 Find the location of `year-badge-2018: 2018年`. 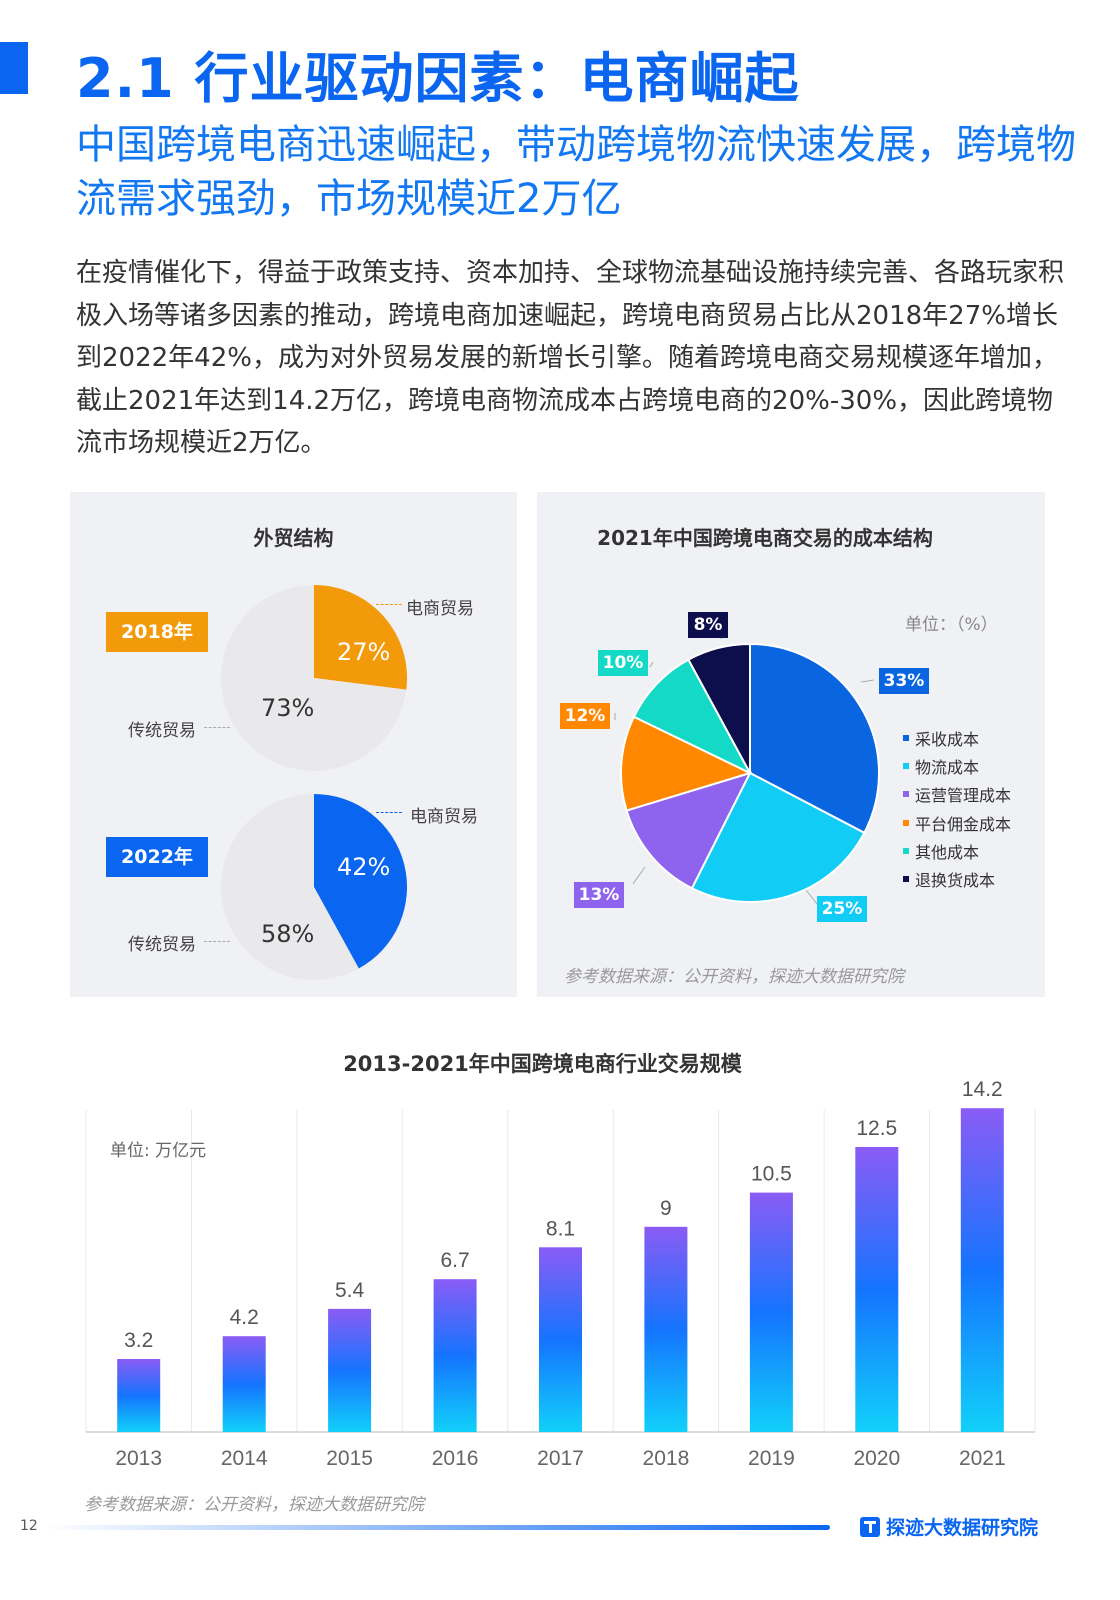

year-badge-2018: 2018年 is located at coordinates (157, 632).